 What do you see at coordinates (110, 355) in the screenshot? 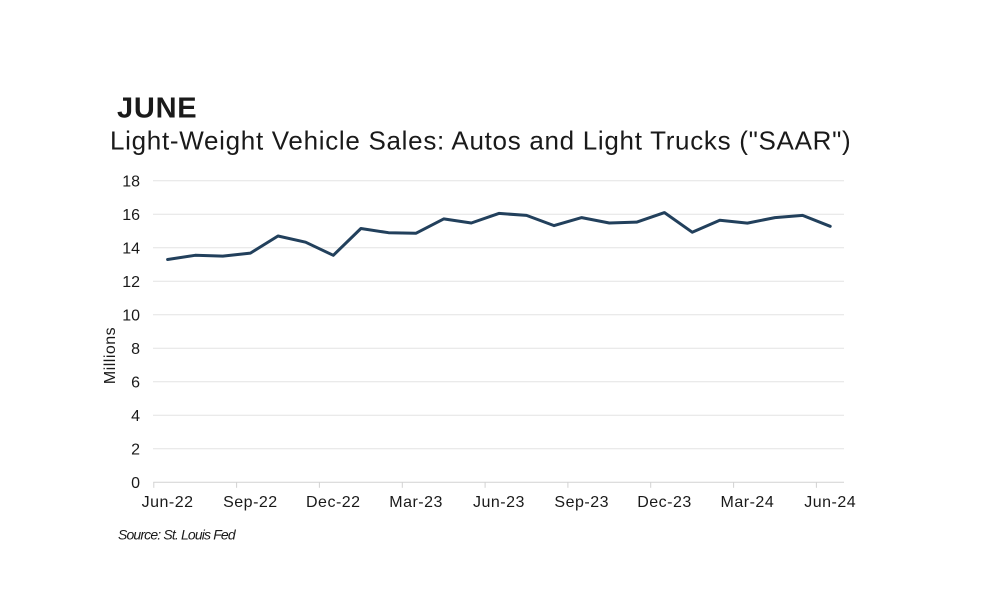
I see `svg-text: Millions` at bounding box center [110, 355].